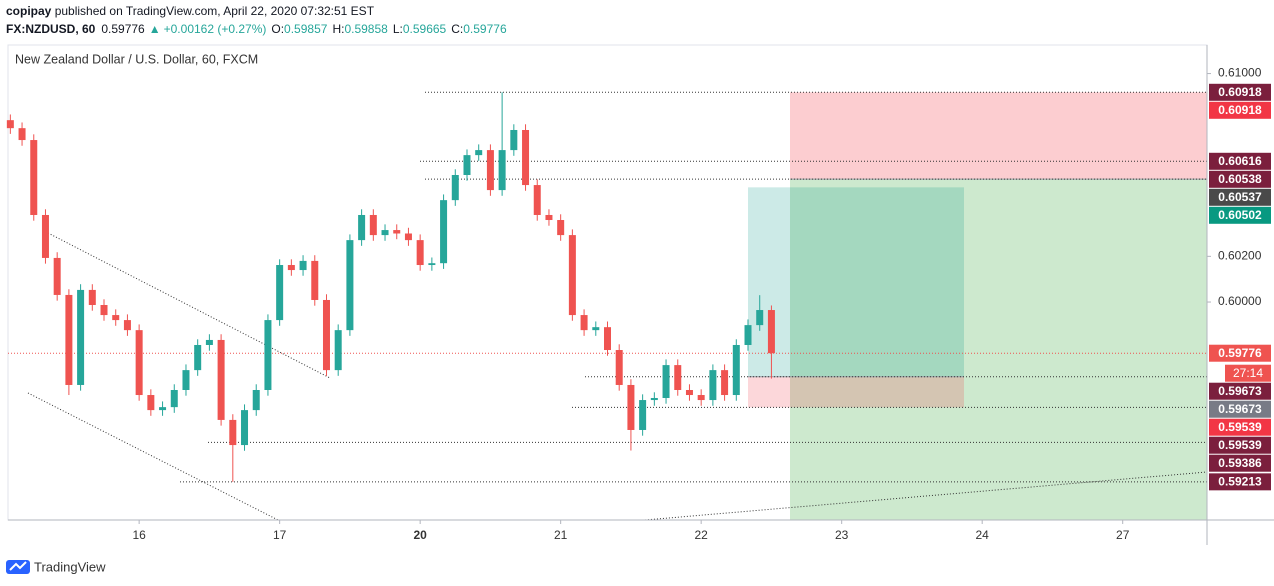 This screenshot has height=586, width=1274. Describe the element at coordinates (420, 535) in the screenshot. I see `x-tick-label: 20` at that location.